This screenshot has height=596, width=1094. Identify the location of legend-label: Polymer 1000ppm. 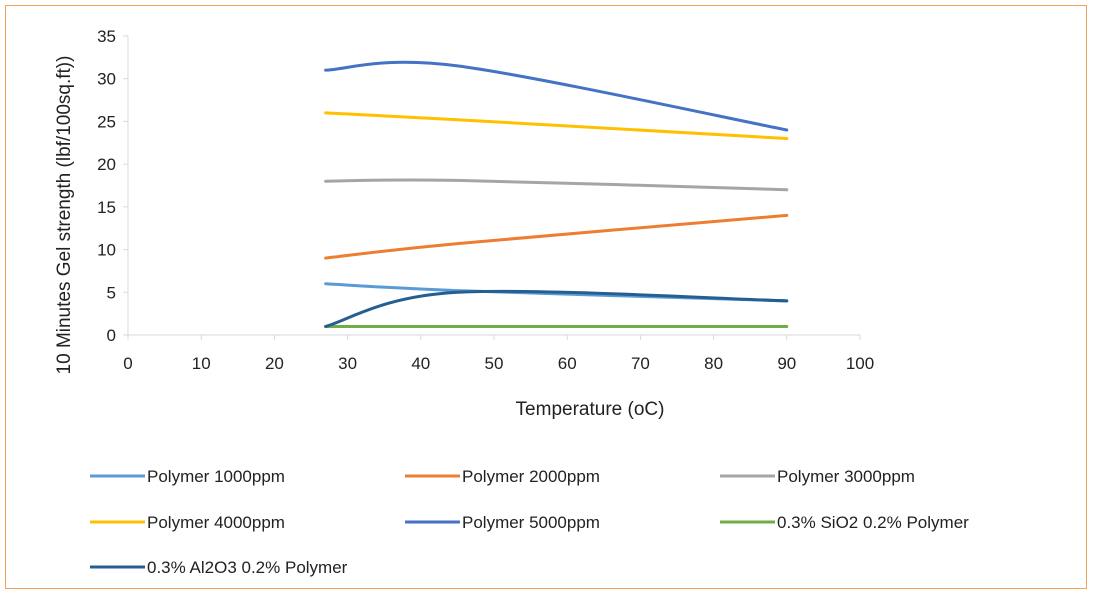
(216, 476).